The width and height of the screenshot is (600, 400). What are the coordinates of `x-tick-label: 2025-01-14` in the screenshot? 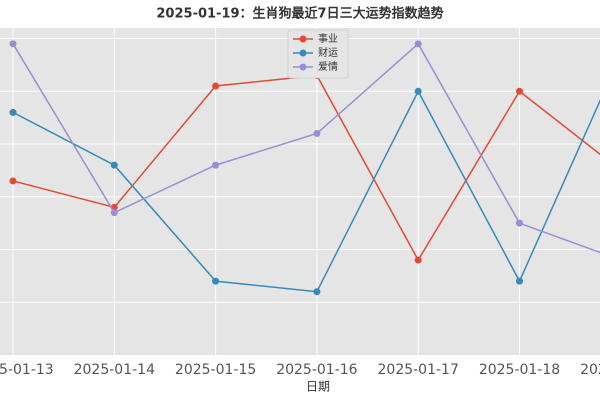 It's located at (114, 370).